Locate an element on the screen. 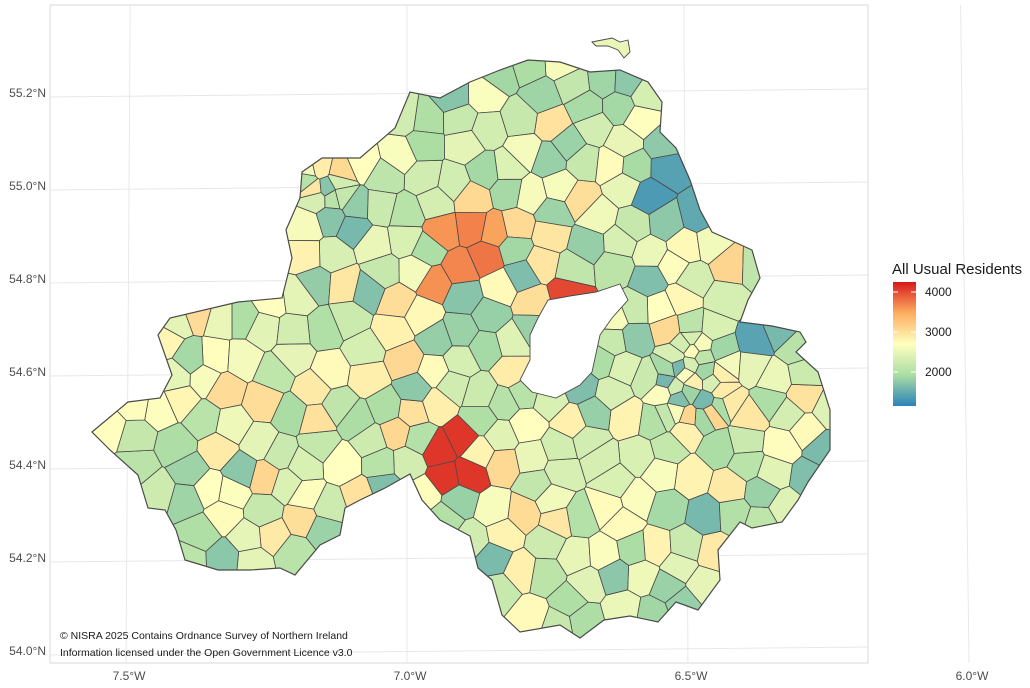  lat-tick-label: 54.6°N is located at coordinates (27, 372).